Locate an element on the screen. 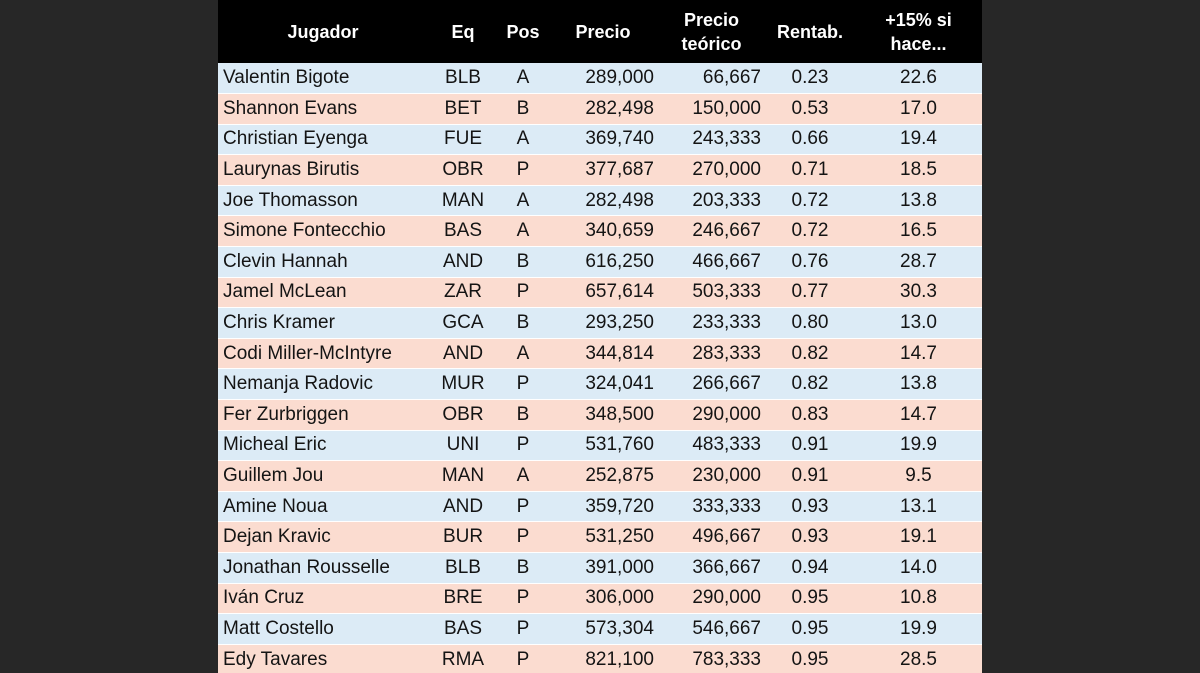  cell-si-hace: 18.5 is located at coordinates (918, 170).